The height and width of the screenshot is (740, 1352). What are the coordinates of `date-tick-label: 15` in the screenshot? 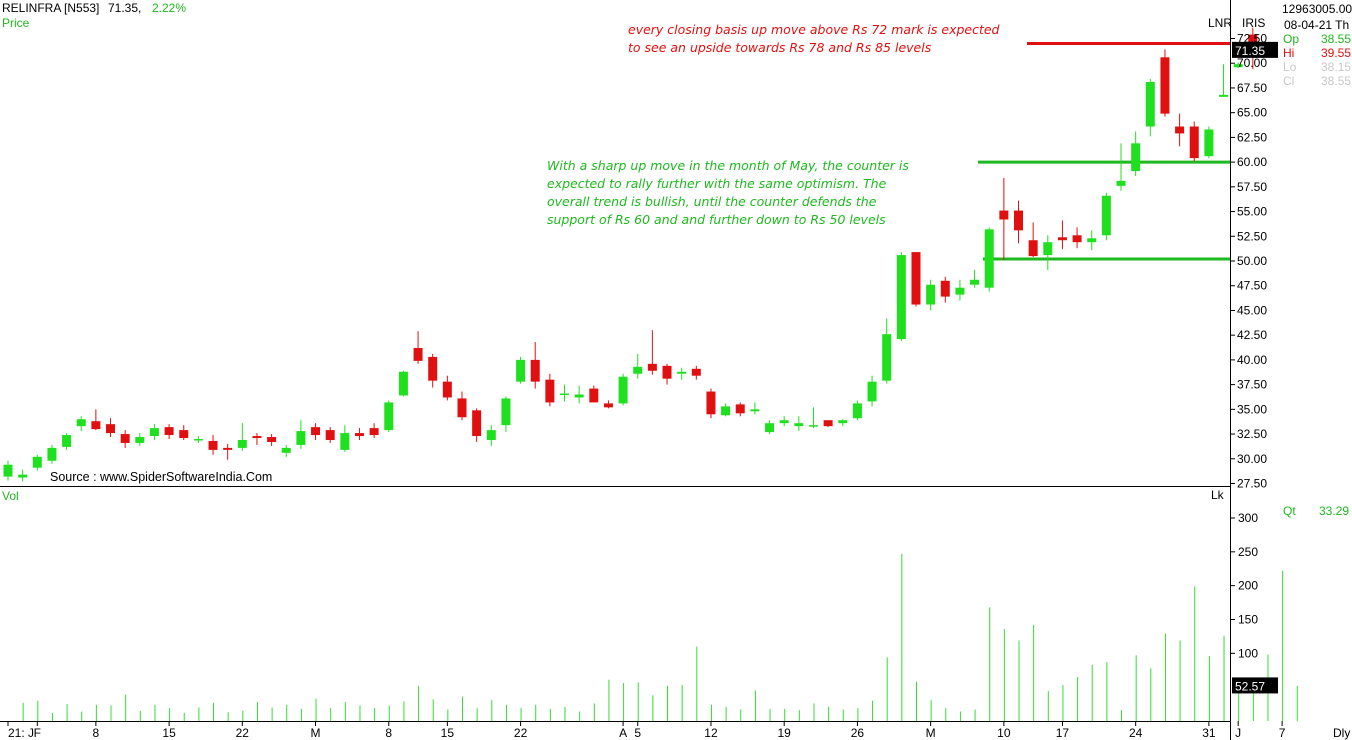 It's located at (448, 733).